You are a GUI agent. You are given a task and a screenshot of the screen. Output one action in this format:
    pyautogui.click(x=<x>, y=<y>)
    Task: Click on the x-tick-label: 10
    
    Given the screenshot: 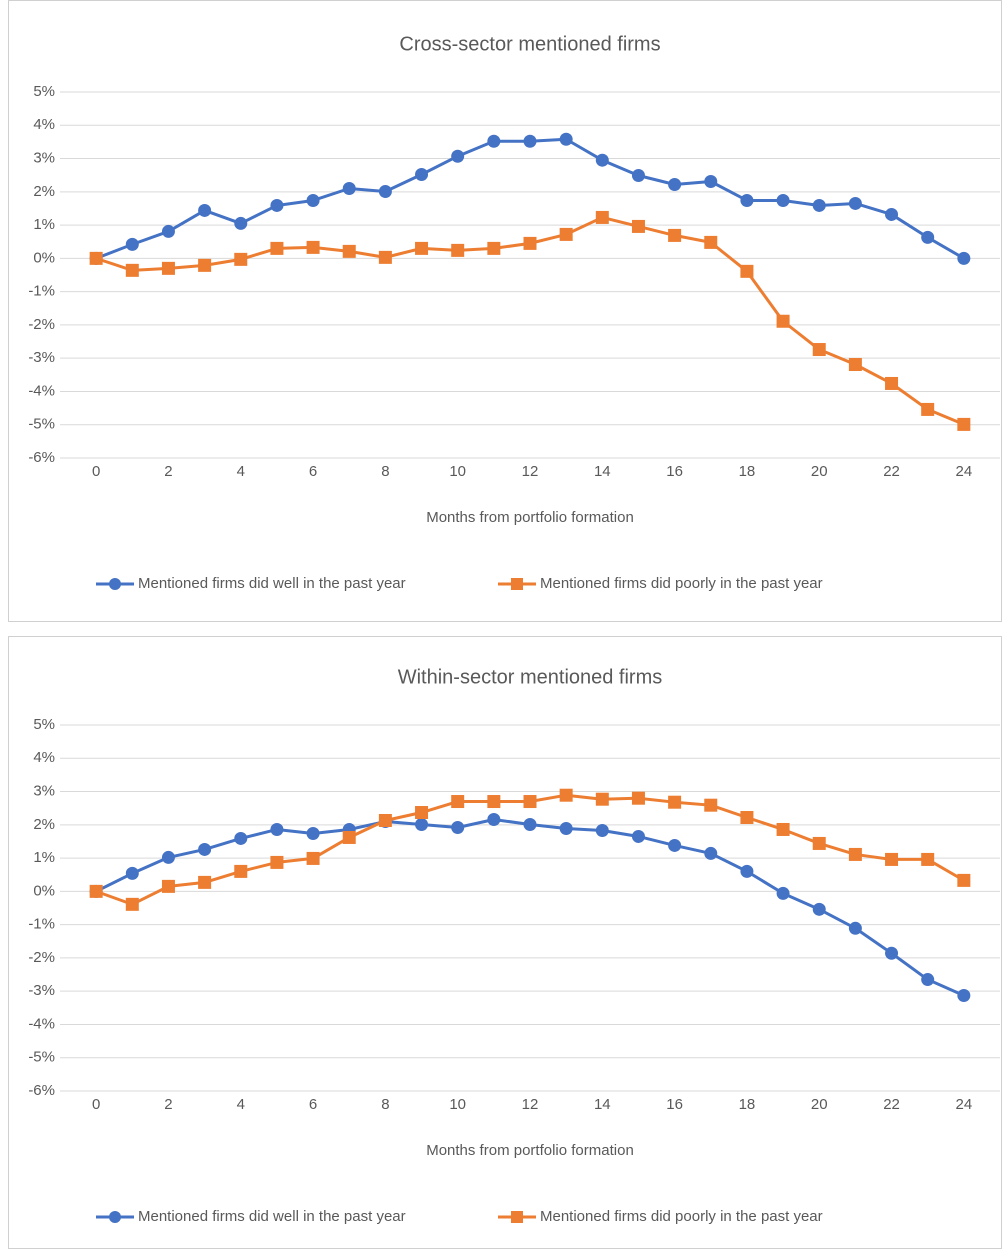 What is the action you would take?
    pyautogui.click(x=457, y=1104)
    